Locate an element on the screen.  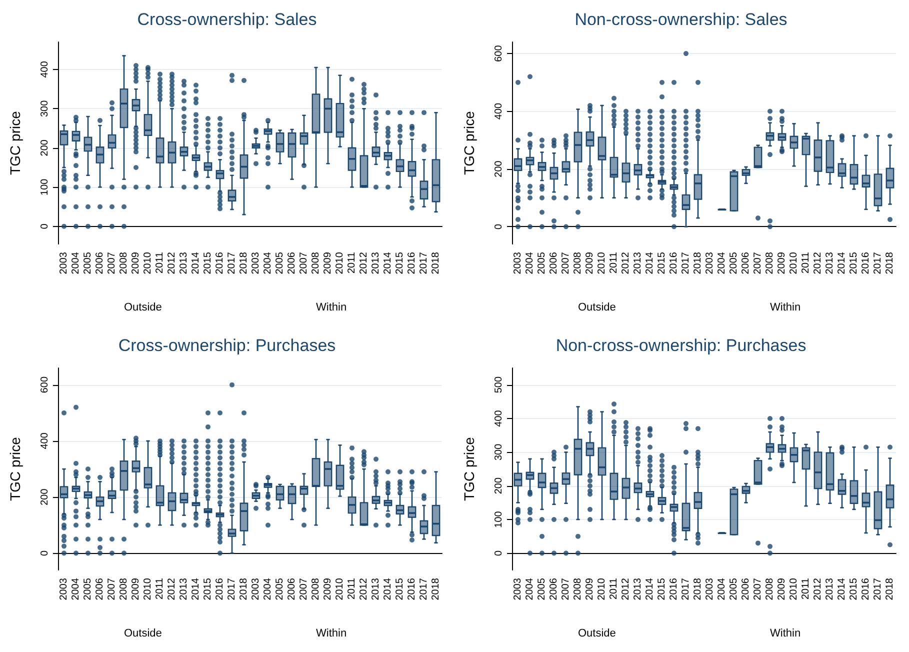
chart-title: Non-cross-ownership: Purchases is located at coordinates (681, 345).